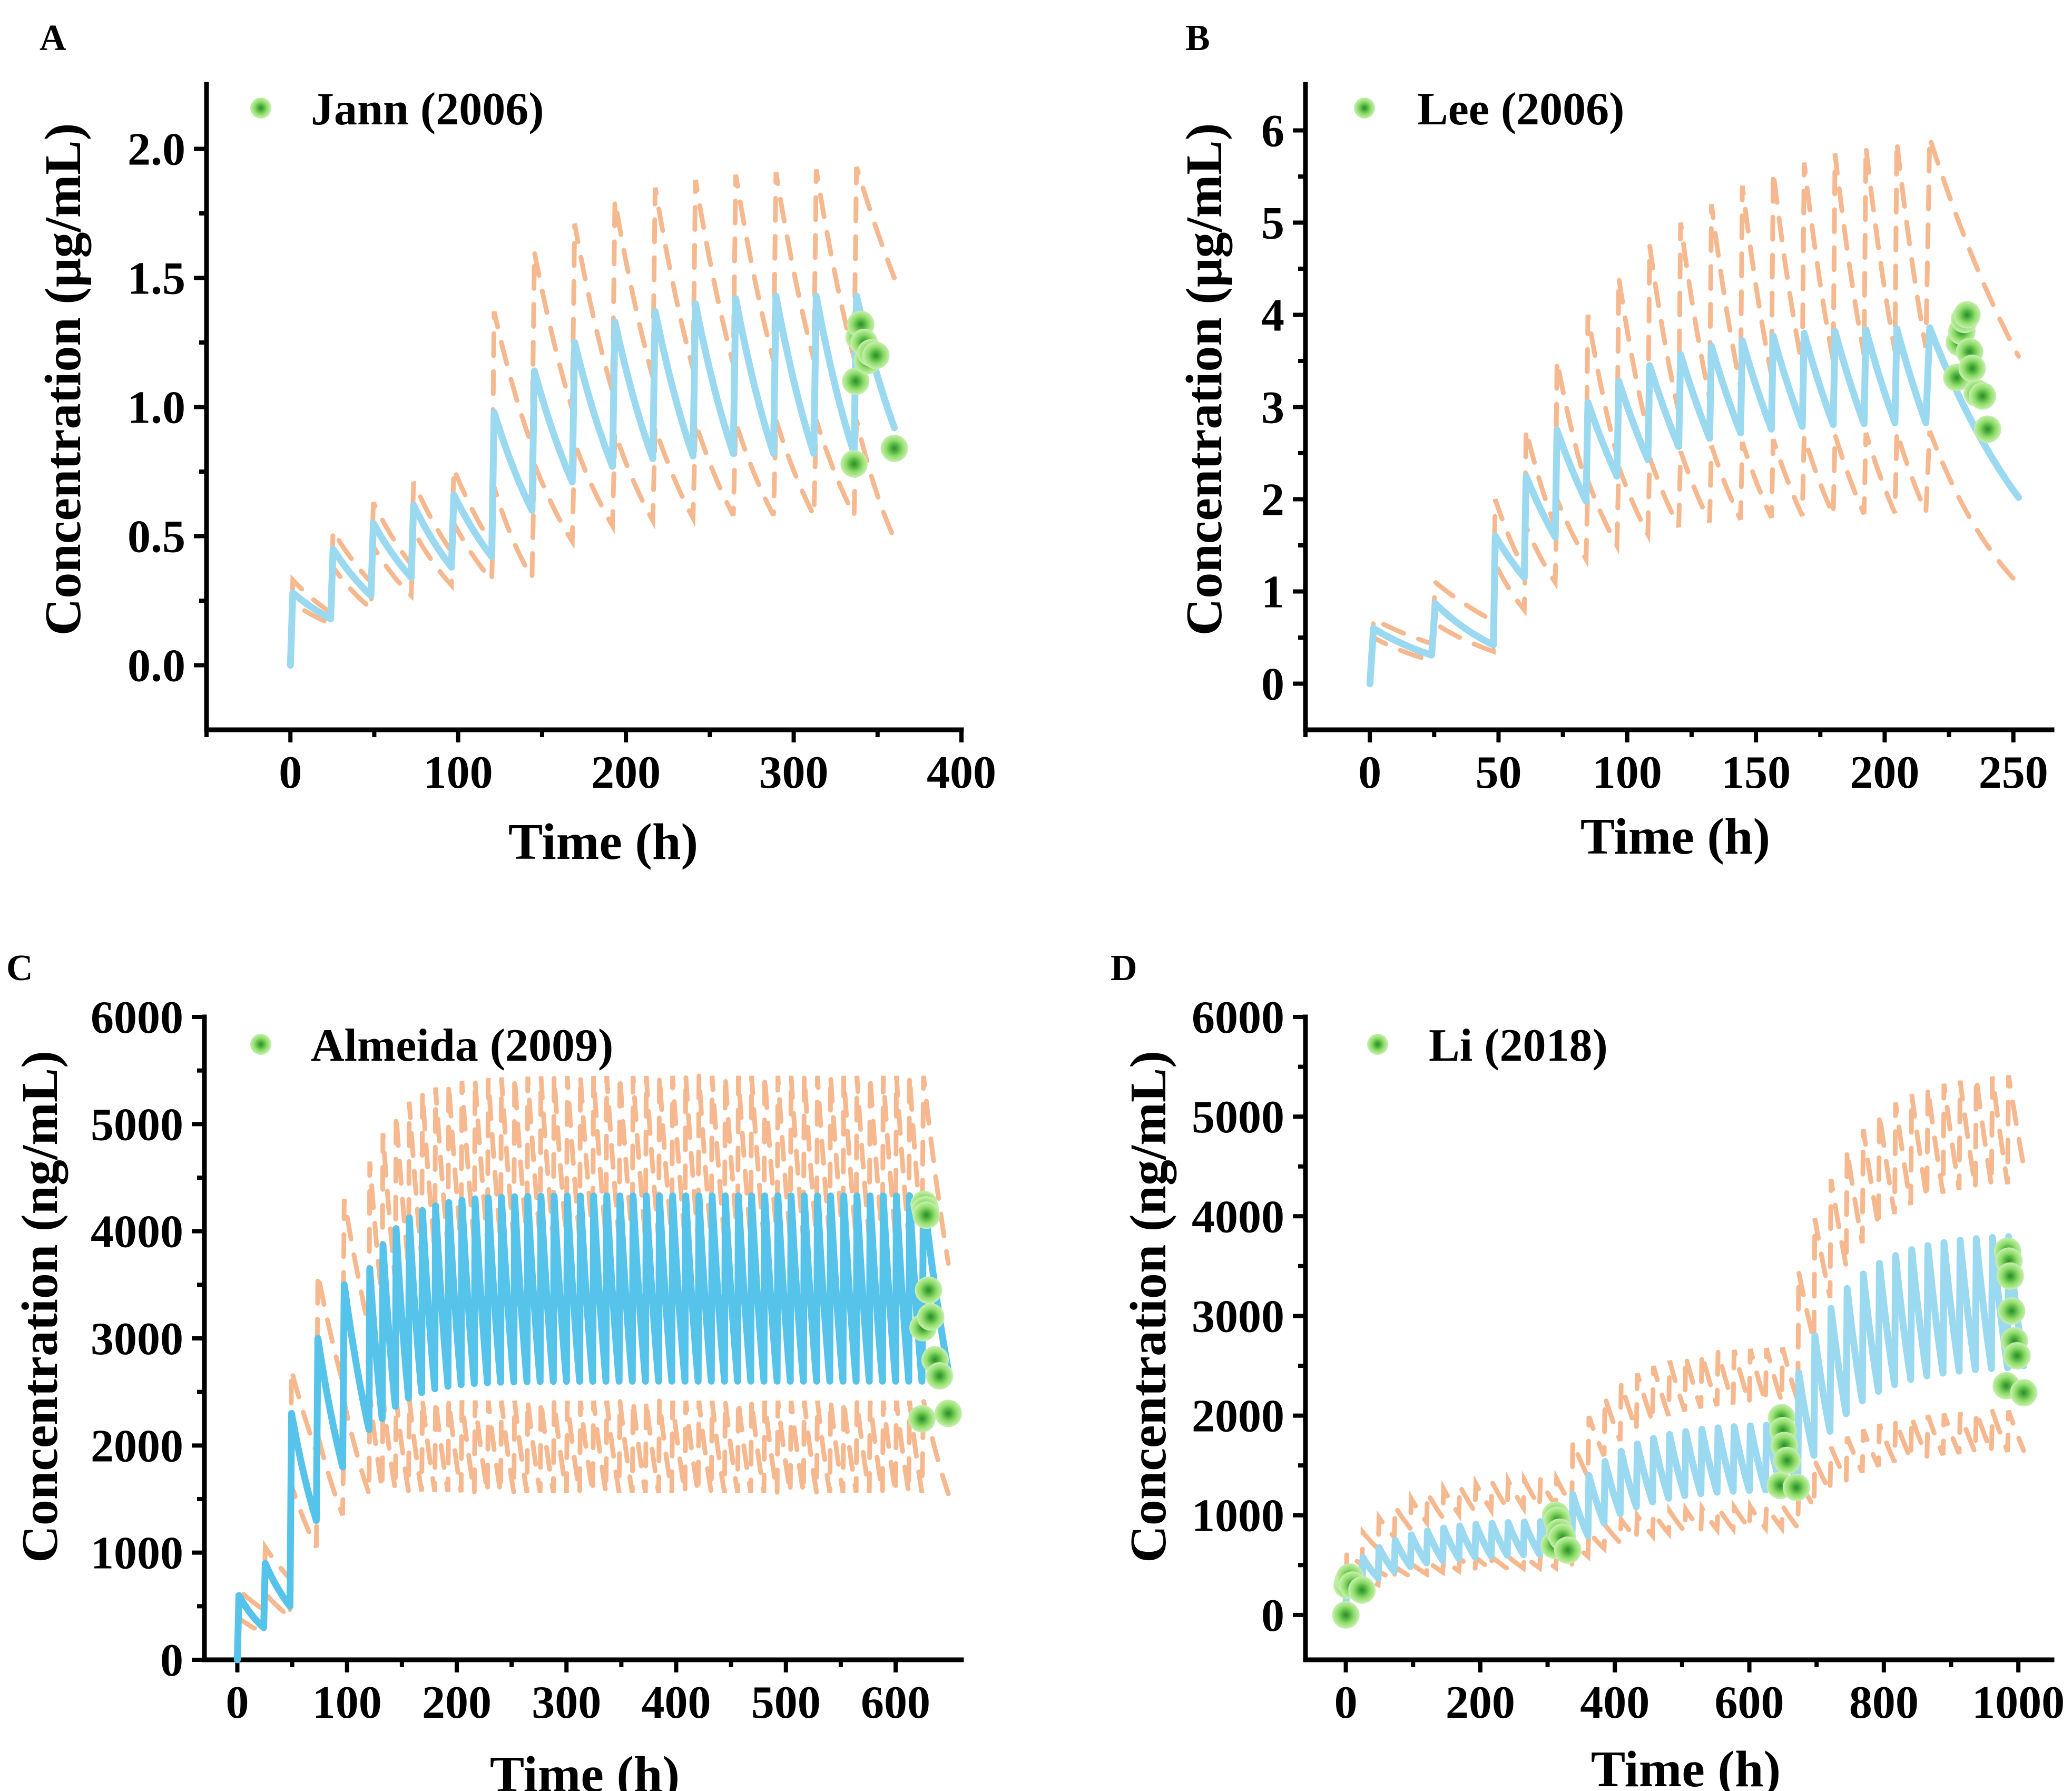 The width and height of the screenshot is (2072, 1791). What do you see at coordinates (156, 279) in the screenshot?
I see `y-tick-label: 1.5` at bounding box center [156, 279].